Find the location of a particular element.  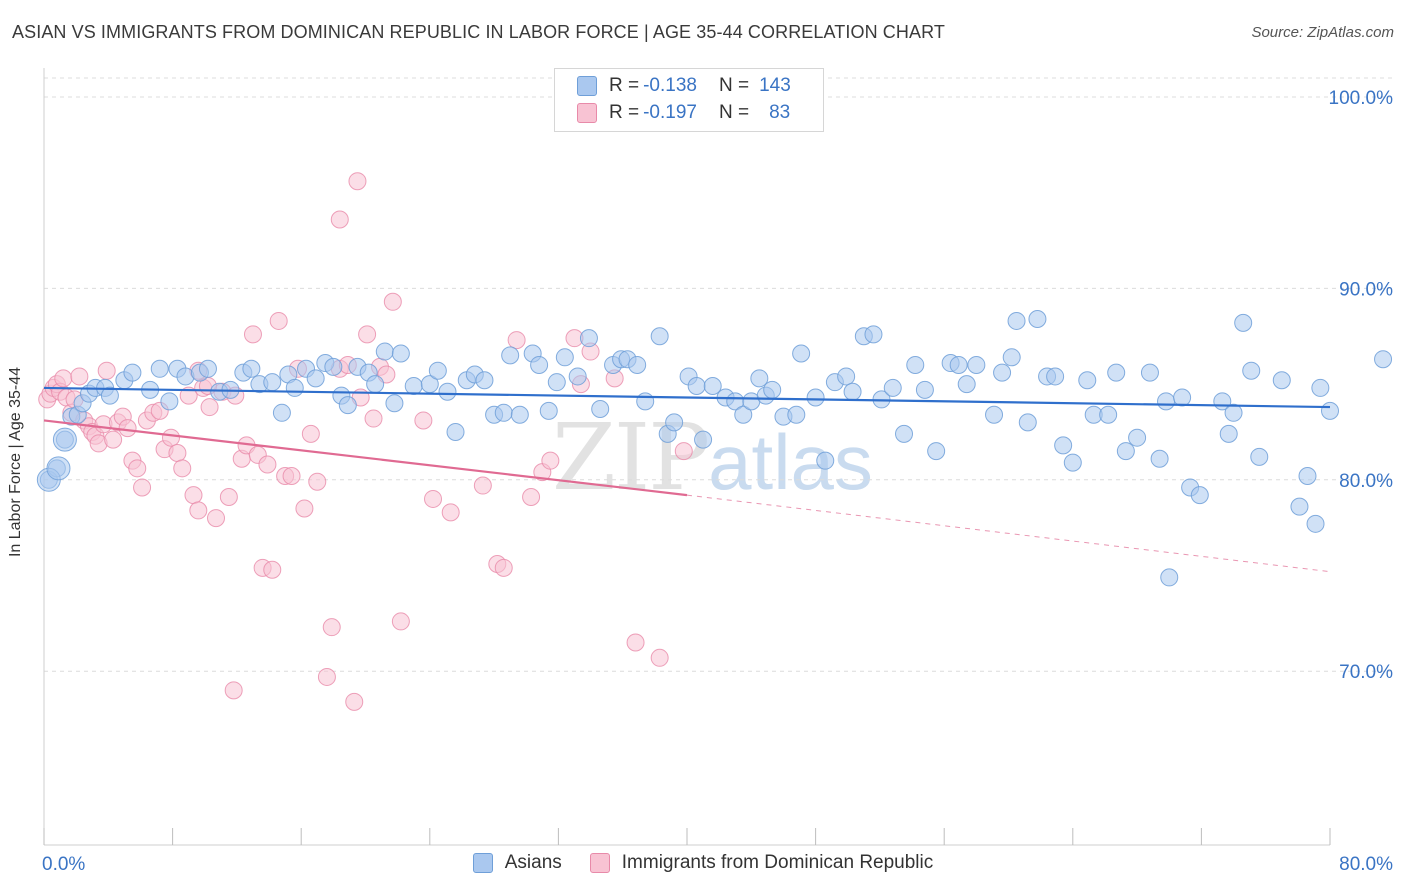

legend-r-label: R = is located at coordinates (624, 112).